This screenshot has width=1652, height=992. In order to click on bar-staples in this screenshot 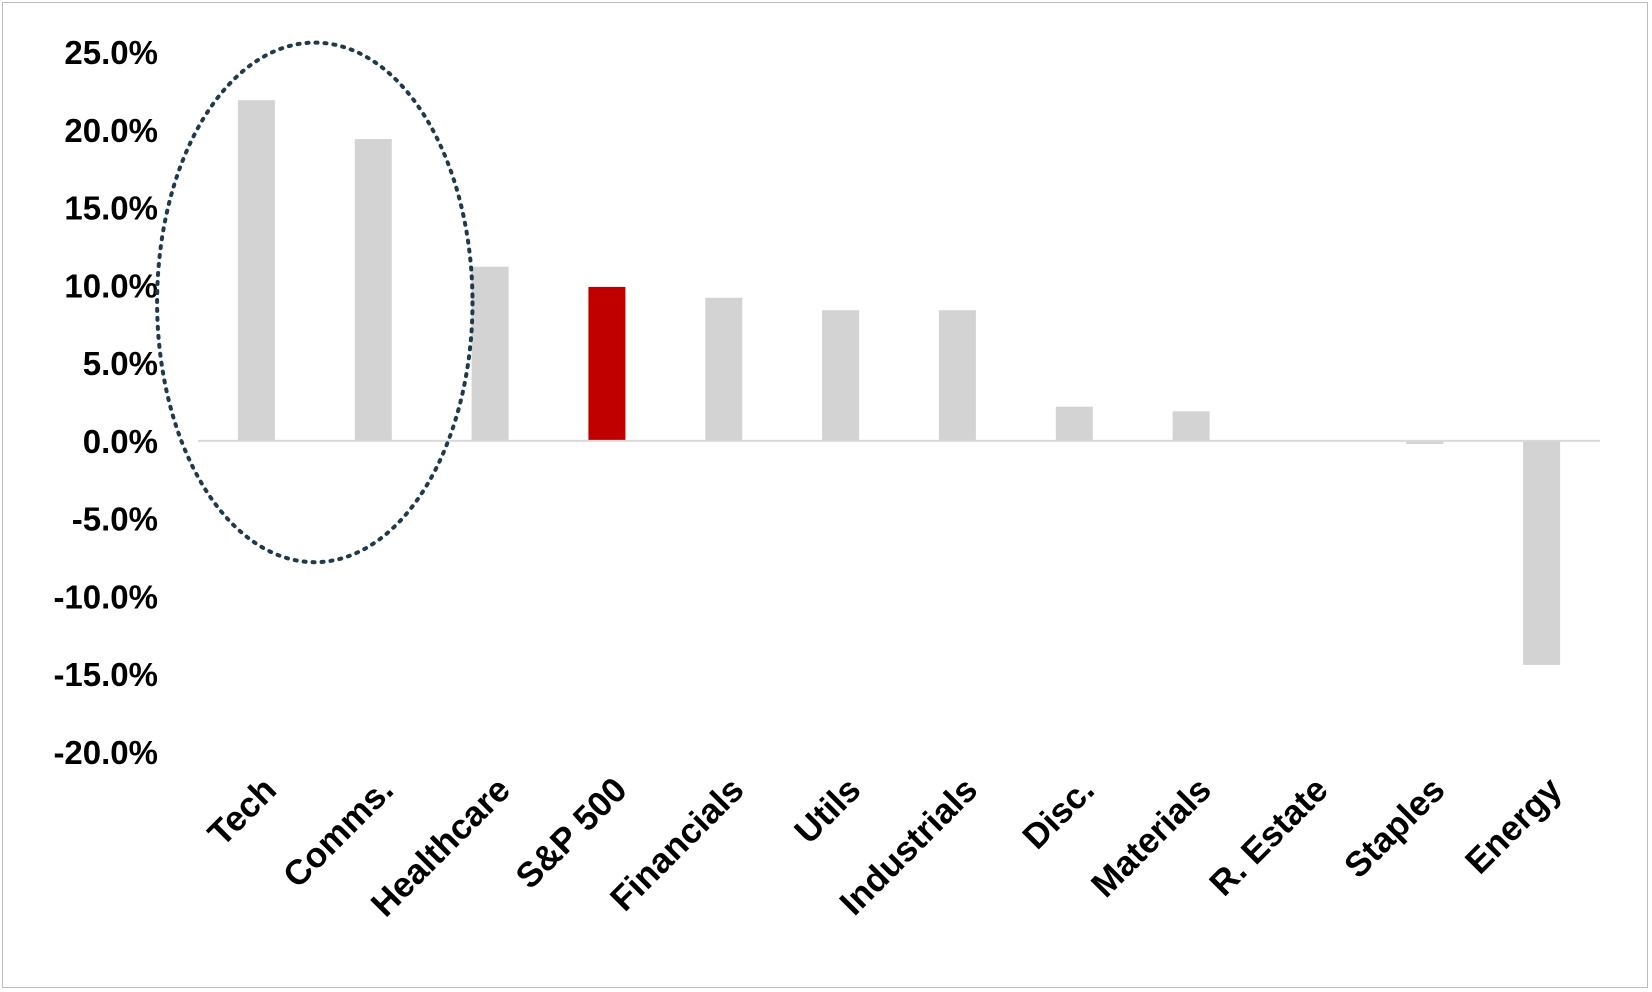, I will do `click(1425, 442)`.